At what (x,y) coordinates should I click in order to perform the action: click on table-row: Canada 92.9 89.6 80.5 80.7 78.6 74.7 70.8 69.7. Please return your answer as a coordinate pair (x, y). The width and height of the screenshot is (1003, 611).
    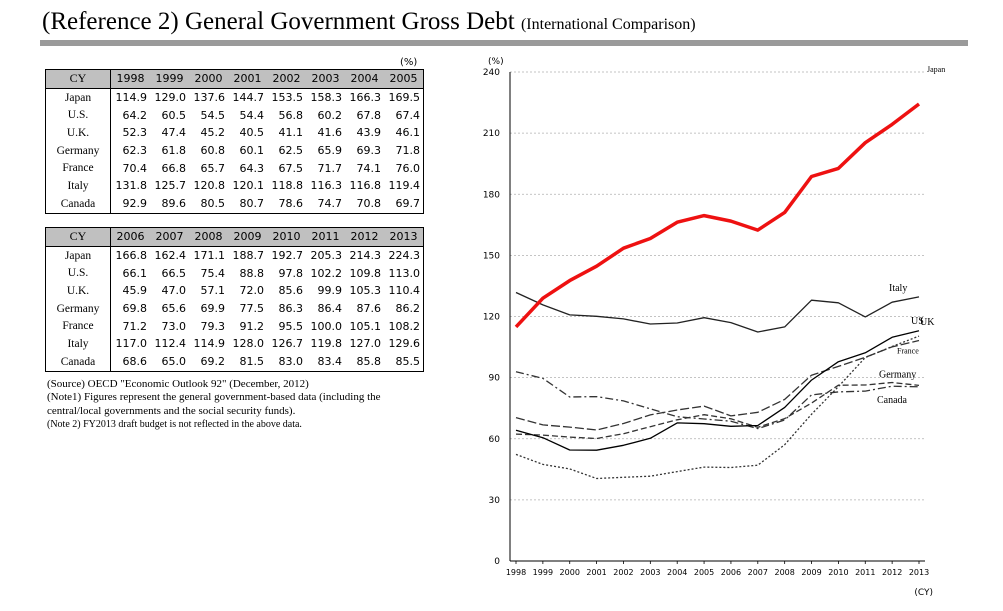
    Looking at the image, I should click on (234, 204).